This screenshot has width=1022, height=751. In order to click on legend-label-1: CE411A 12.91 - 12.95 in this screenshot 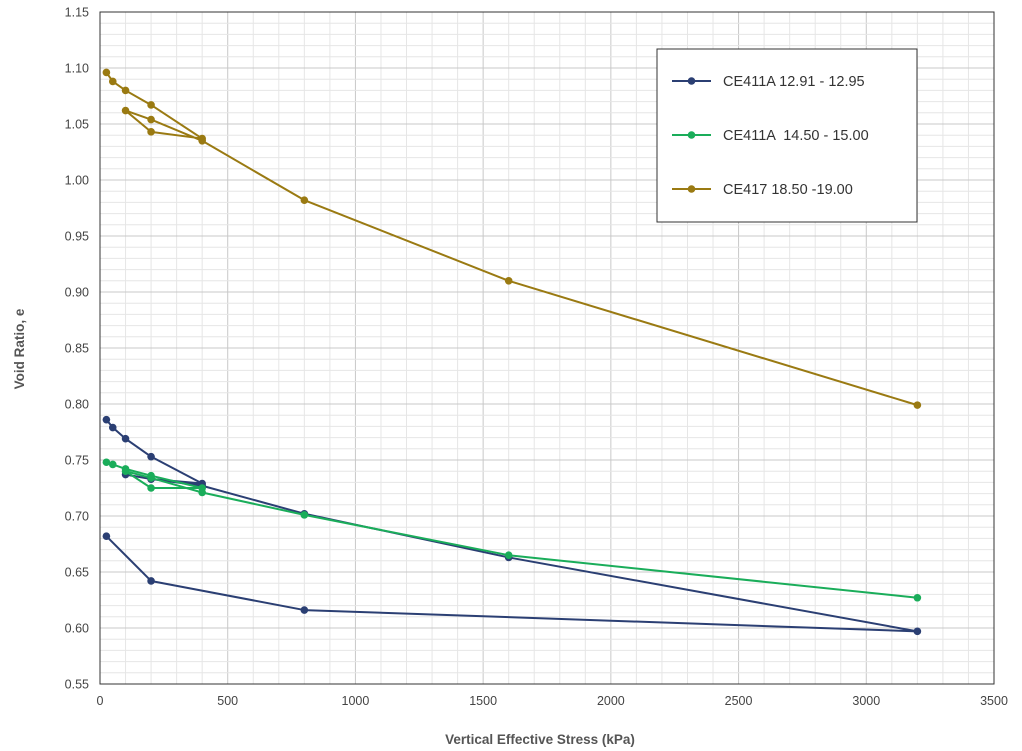, I will do `click(794, 82)`.